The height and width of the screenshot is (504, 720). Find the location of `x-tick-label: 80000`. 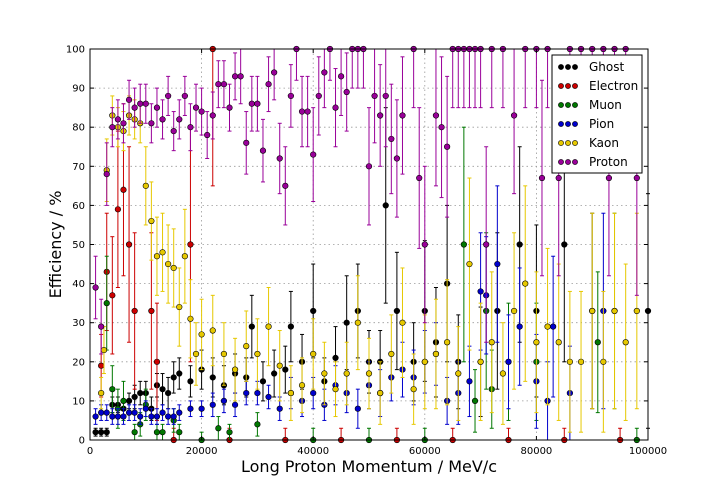

x-tick-label: 80000 is located at coordinates (536, 451).